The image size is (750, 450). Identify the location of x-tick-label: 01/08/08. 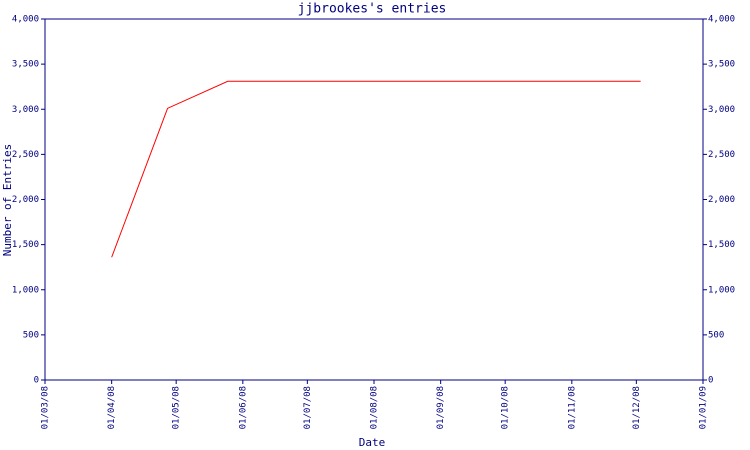
(375, 407).